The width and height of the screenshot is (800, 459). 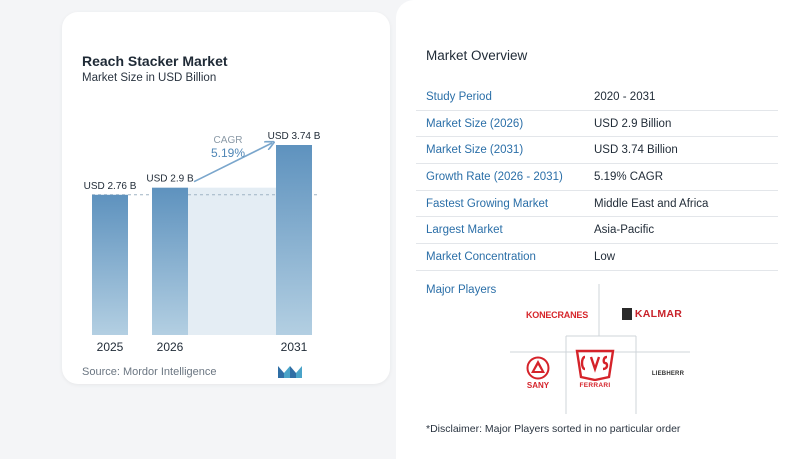 I want to click on major-players-label: Major Players, so click(x=461, y=290).